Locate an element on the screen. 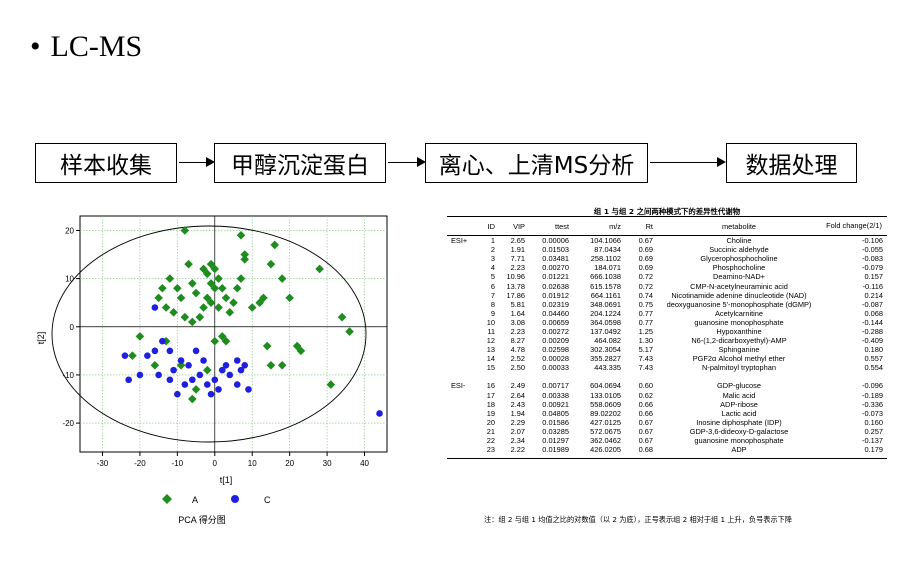 The height and width of the screenshot is (577, 912). x-tick-label: -20 is located at coordinates (140, 463).